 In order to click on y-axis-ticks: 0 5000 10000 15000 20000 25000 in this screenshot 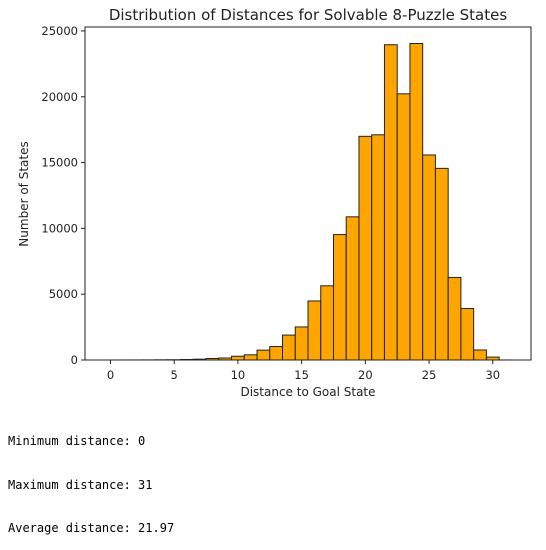, I will do `click(63, 195)`.